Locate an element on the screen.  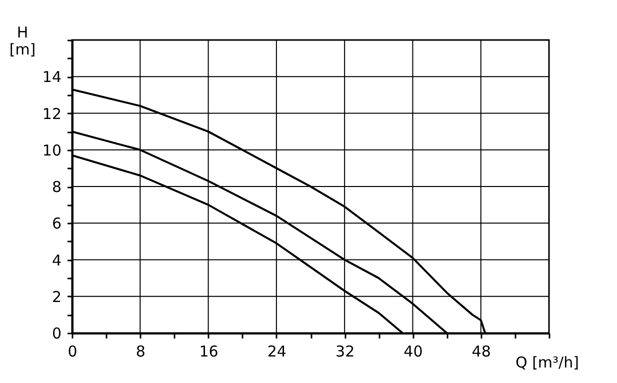
y-tick-label: 2 is located at coordinates (57, 297).